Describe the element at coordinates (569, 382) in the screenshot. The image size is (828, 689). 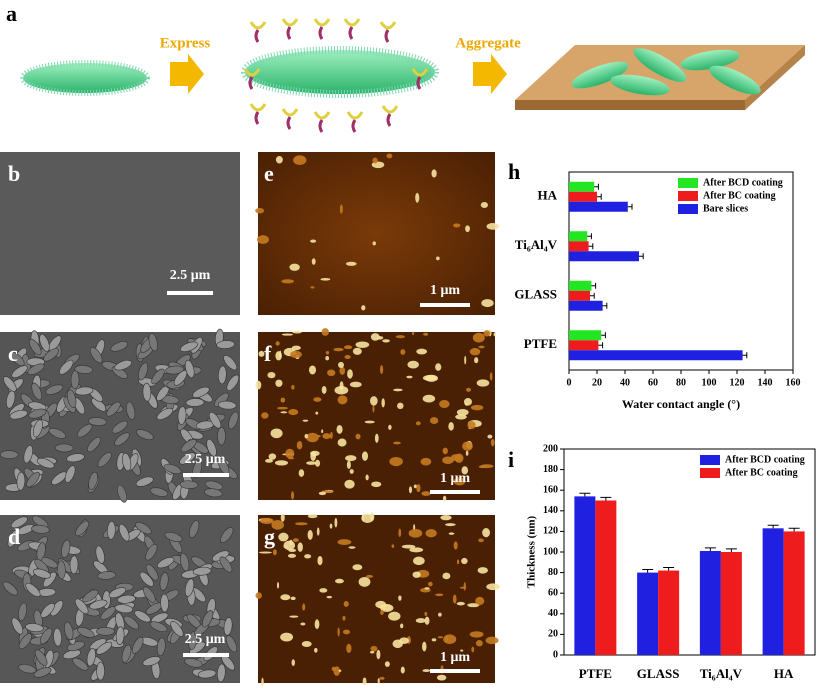
I see `x-tick-label: 0` at that location.